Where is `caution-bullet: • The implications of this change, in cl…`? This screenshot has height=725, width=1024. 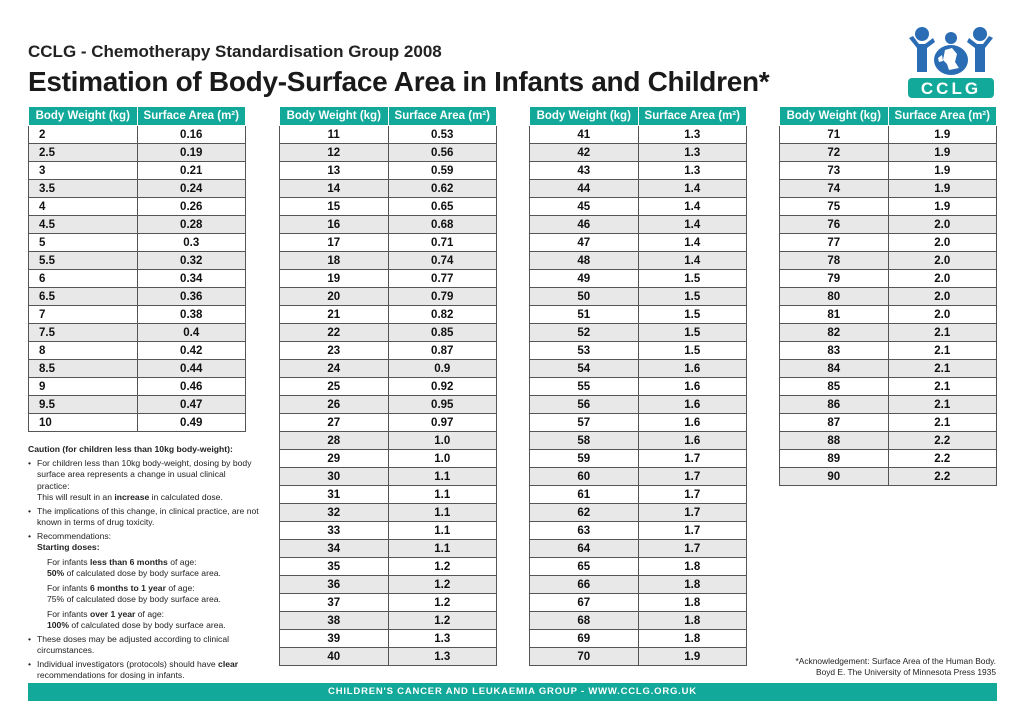
caution-bullet: • The implications of this change, in cl… is located at coordinates (143, 516).